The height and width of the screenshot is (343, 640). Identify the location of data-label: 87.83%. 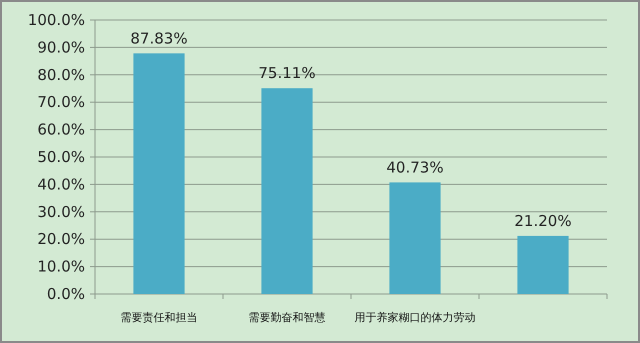
(159, 38).